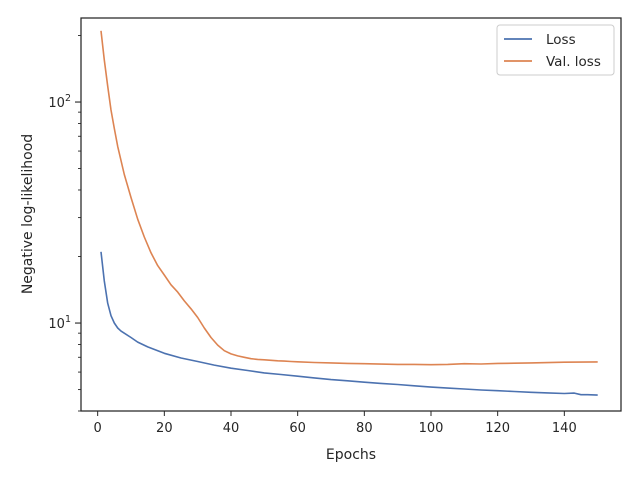 The image size is (640, 480). Describe the element at coordinates (497, 428) in the screenshot. I see `x-tick-label: 120` at that location.